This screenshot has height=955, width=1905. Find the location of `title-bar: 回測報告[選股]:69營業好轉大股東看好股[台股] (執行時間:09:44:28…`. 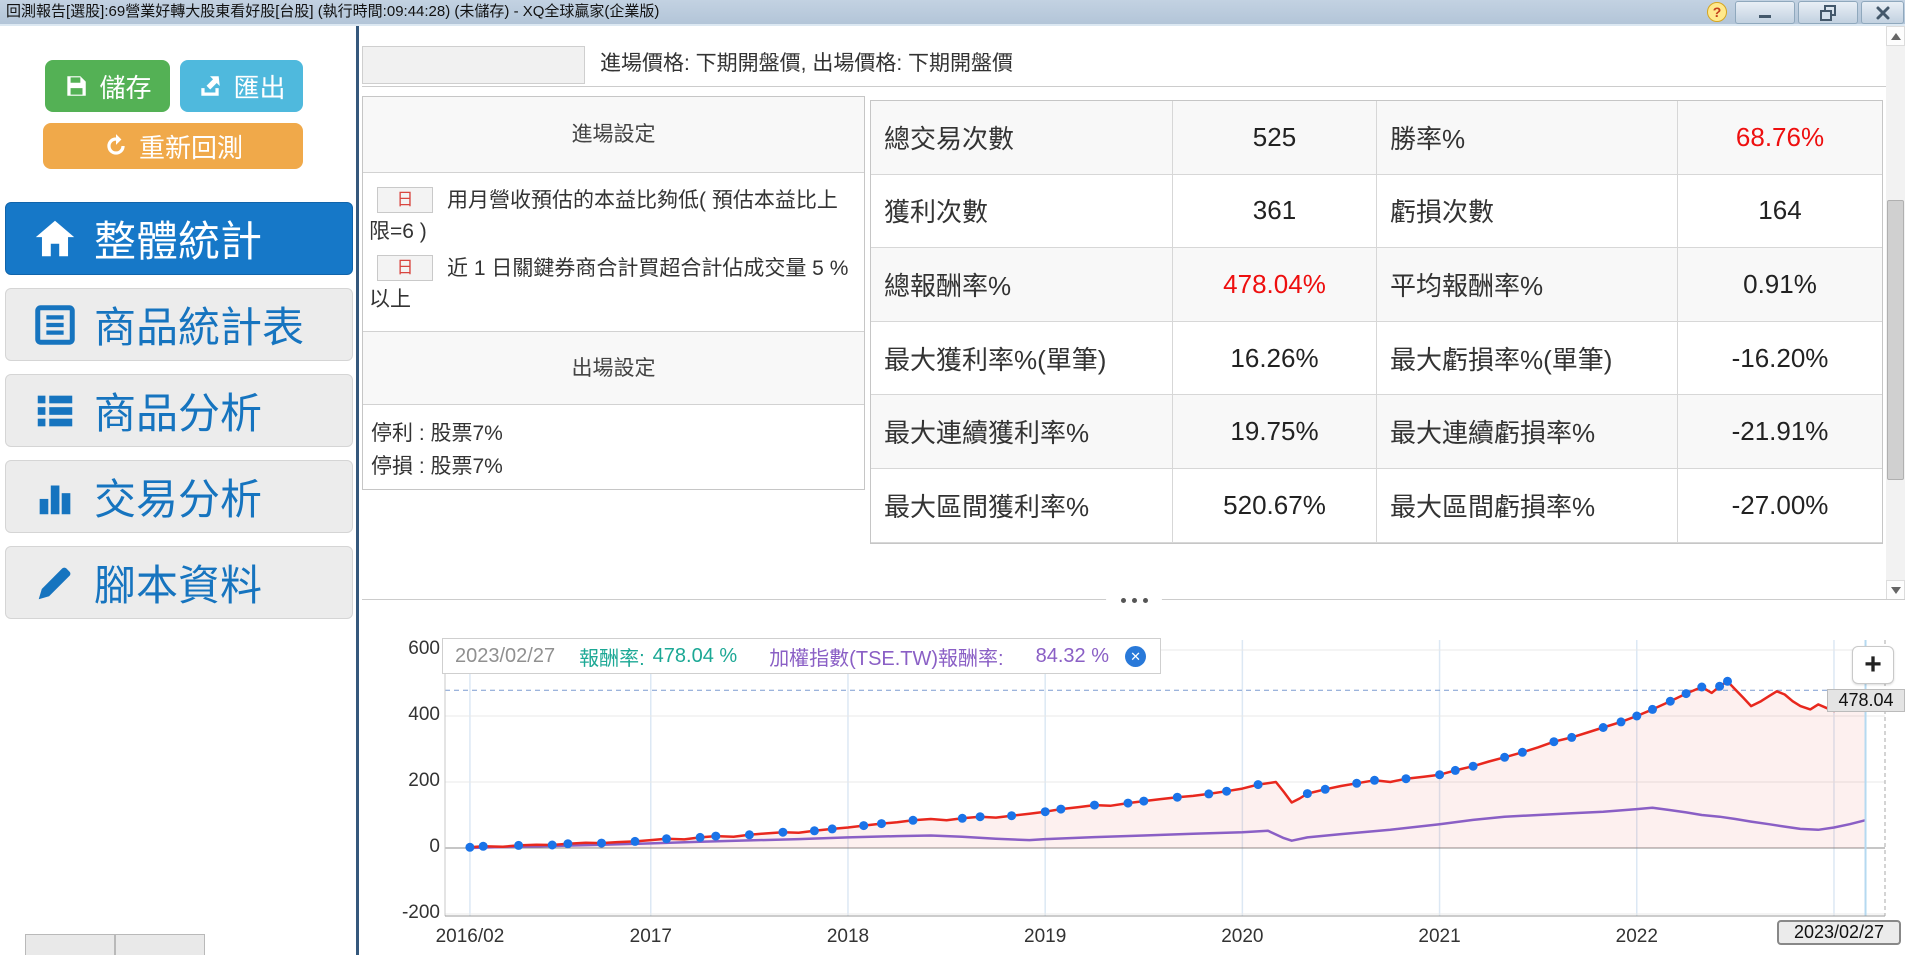

title-bar: 回測報告[選股]:69營業好轉大股東看好股[台股] (執行時間:09:44:28… is located at coordinates (952, 13).